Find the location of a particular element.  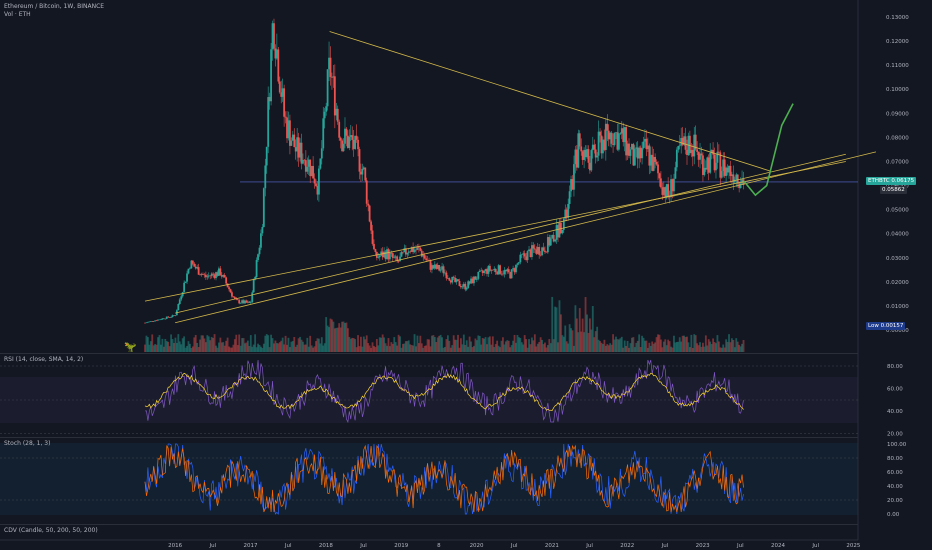

time-axis-label: 2022 is located at coordinates (627, 546).